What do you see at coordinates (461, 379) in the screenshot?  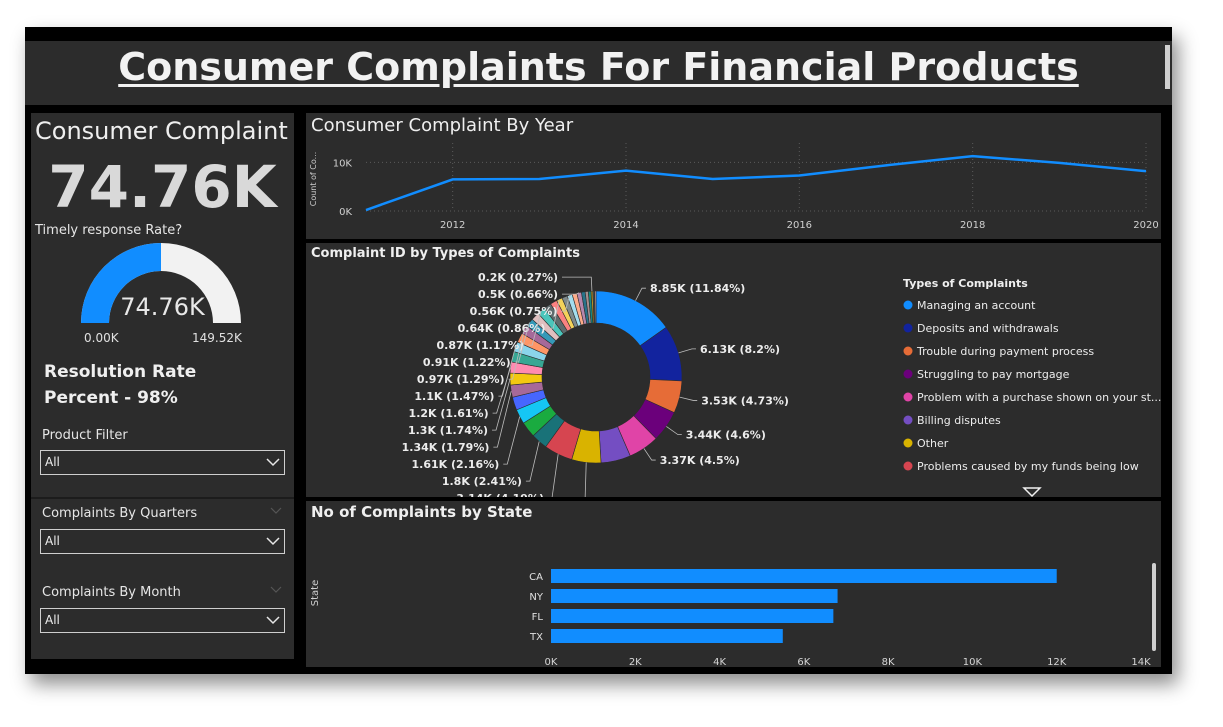 I see `donut-data-label: 0.97K (1.29%)` at bounding box center [461, 379].